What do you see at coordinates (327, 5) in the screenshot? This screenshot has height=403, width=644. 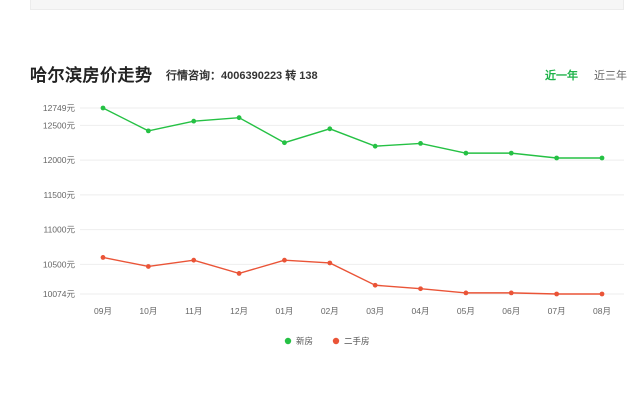 I see `top-panel-edge` at bounding box center [327, 5].